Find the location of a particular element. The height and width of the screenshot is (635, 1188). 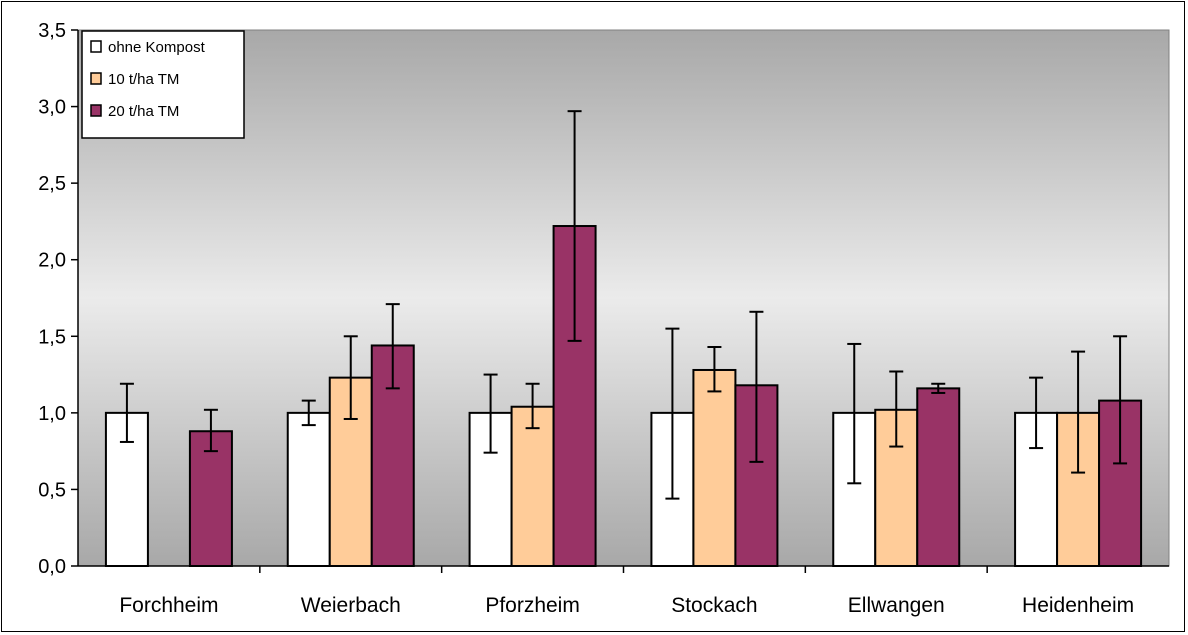

y-tick-label: 0,0 is located at coordinates (52, 567).